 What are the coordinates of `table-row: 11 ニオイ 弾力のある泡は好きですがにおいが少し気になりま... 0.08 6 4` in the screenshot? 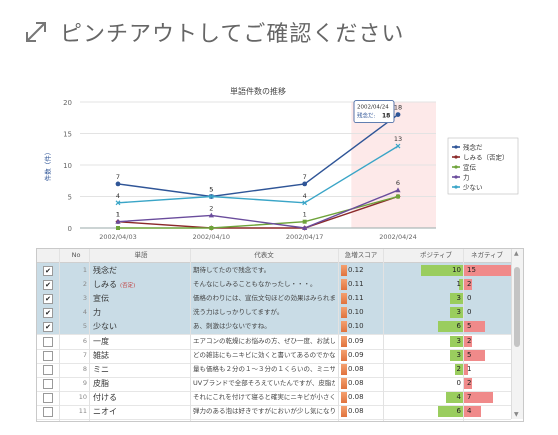 It's located at (274, 412).